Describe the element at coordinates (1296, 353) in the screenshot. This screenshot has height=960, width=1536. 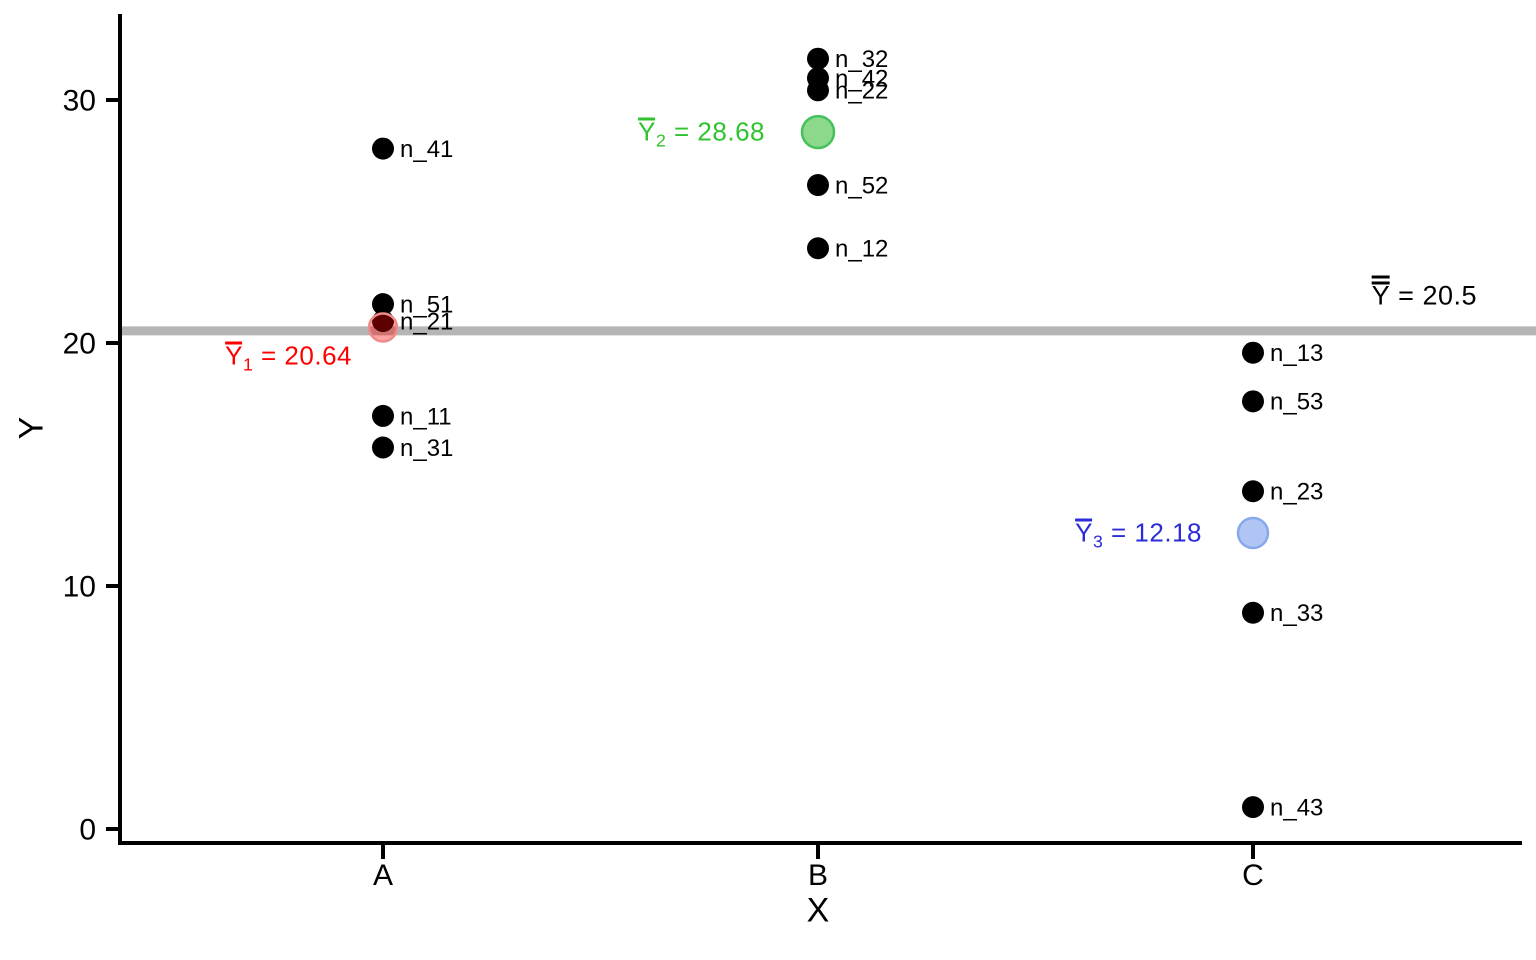
I see `data-point-label-n_13: n_13` at that location.